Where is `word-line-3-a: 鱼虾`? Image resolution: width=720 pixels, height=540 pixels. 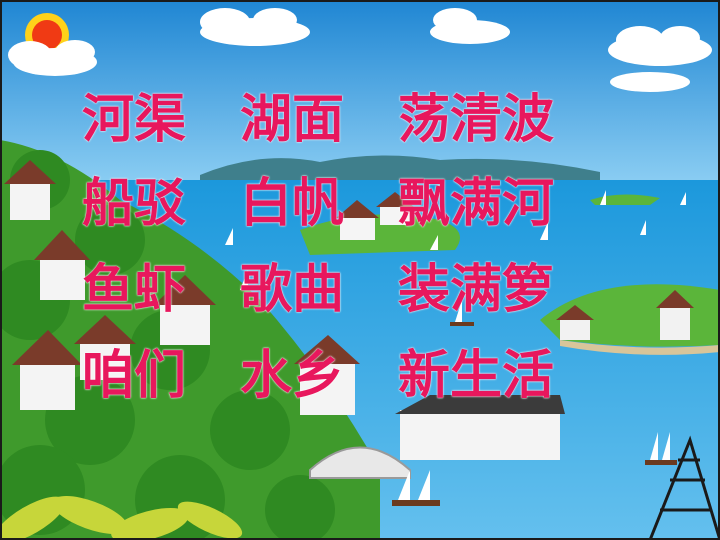
word-line-3-a: 鱼虾 is located at coordinates (134, 290).